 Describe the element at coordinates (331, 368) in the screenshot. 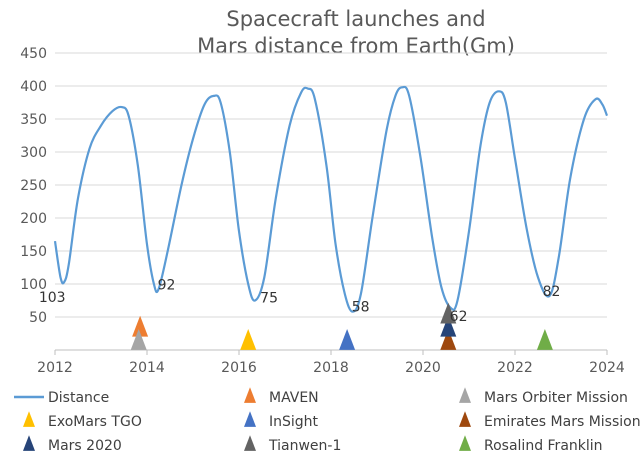

I see `x-tick-label: 2018` at that location.